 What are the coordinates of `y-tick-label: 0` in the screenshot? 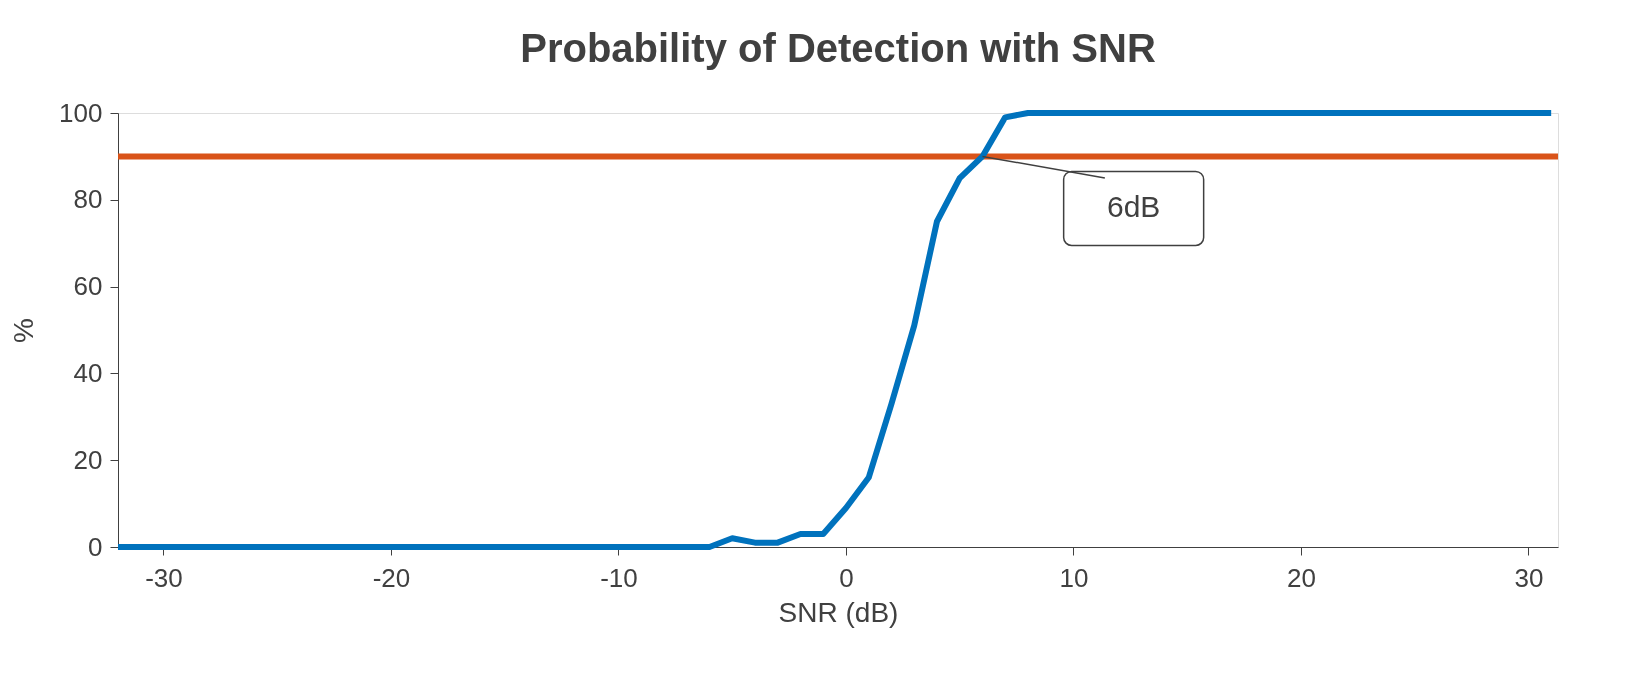 It's located at (95, 546).